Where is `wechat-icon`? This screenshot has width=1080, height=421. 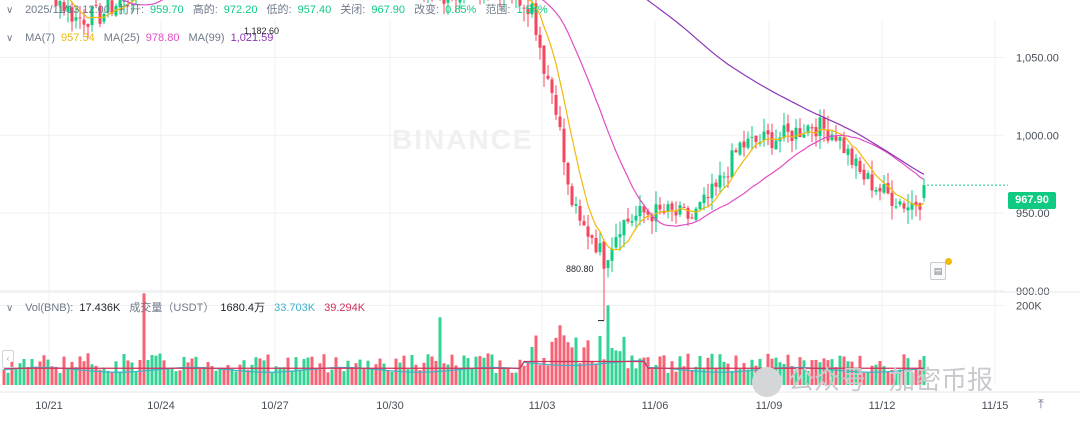 wechat-icon is located at coordinates (767, 382).